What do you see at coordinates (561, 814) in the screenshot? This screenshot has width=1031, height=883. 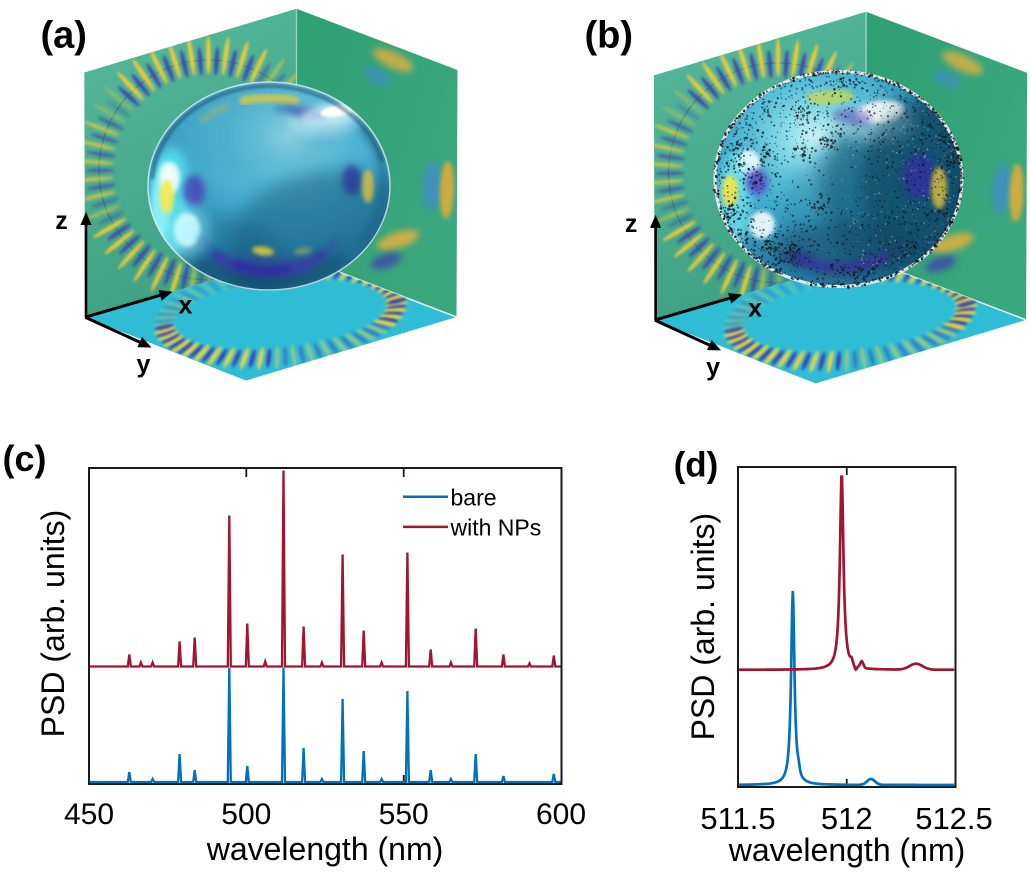 I see `svg-text: 600` at bounding box center [561, 814].